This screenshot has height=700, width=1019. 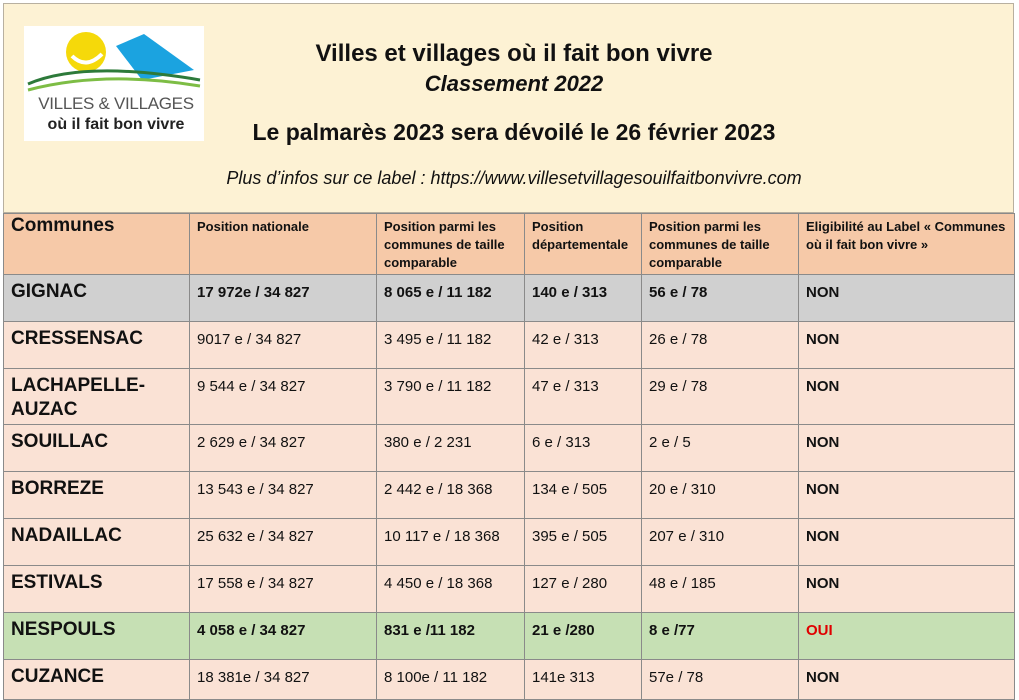 What do you see at coordinates (96, 679) in the screenshot?
I see `commune-name: CUZANCE` at bounding box center [96, 679].